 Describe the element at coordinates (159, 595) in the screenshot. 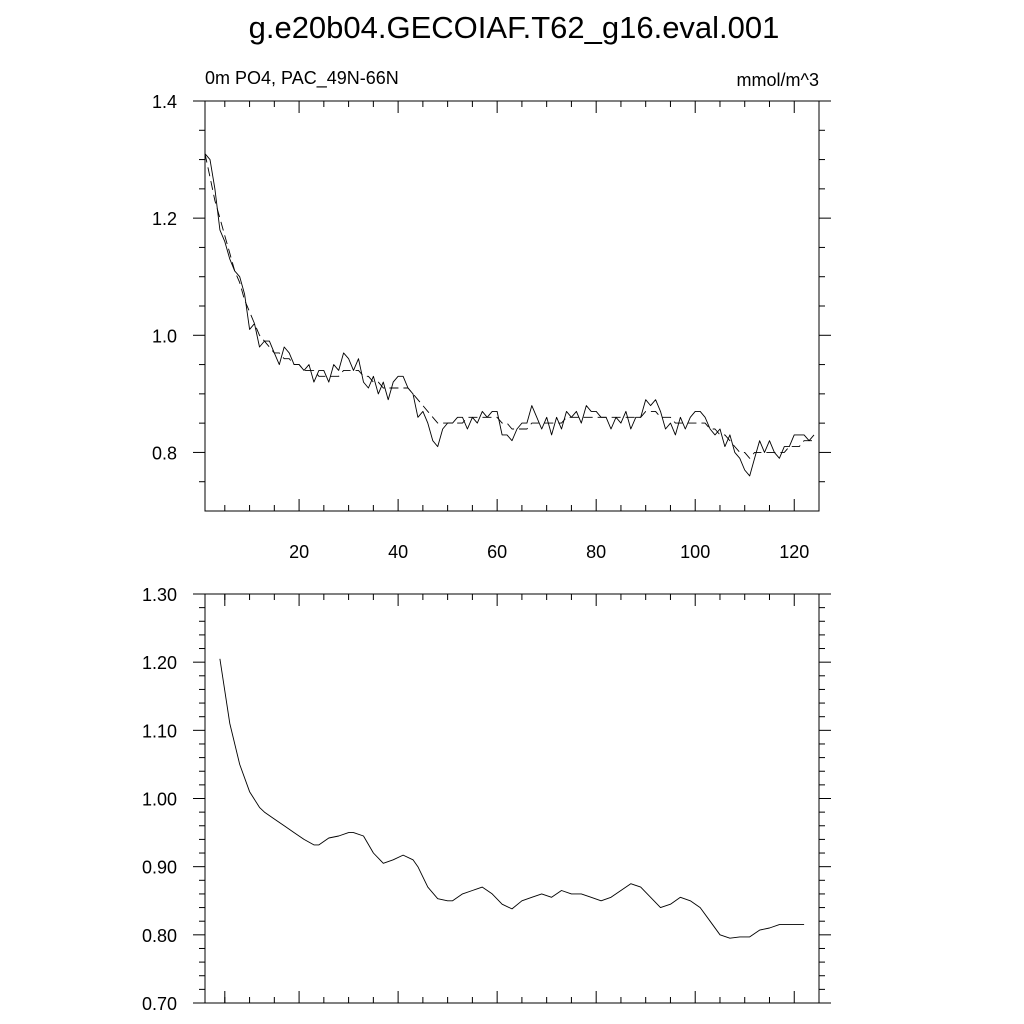

I see `bottom-y-tick-label: 1.30` at that location.